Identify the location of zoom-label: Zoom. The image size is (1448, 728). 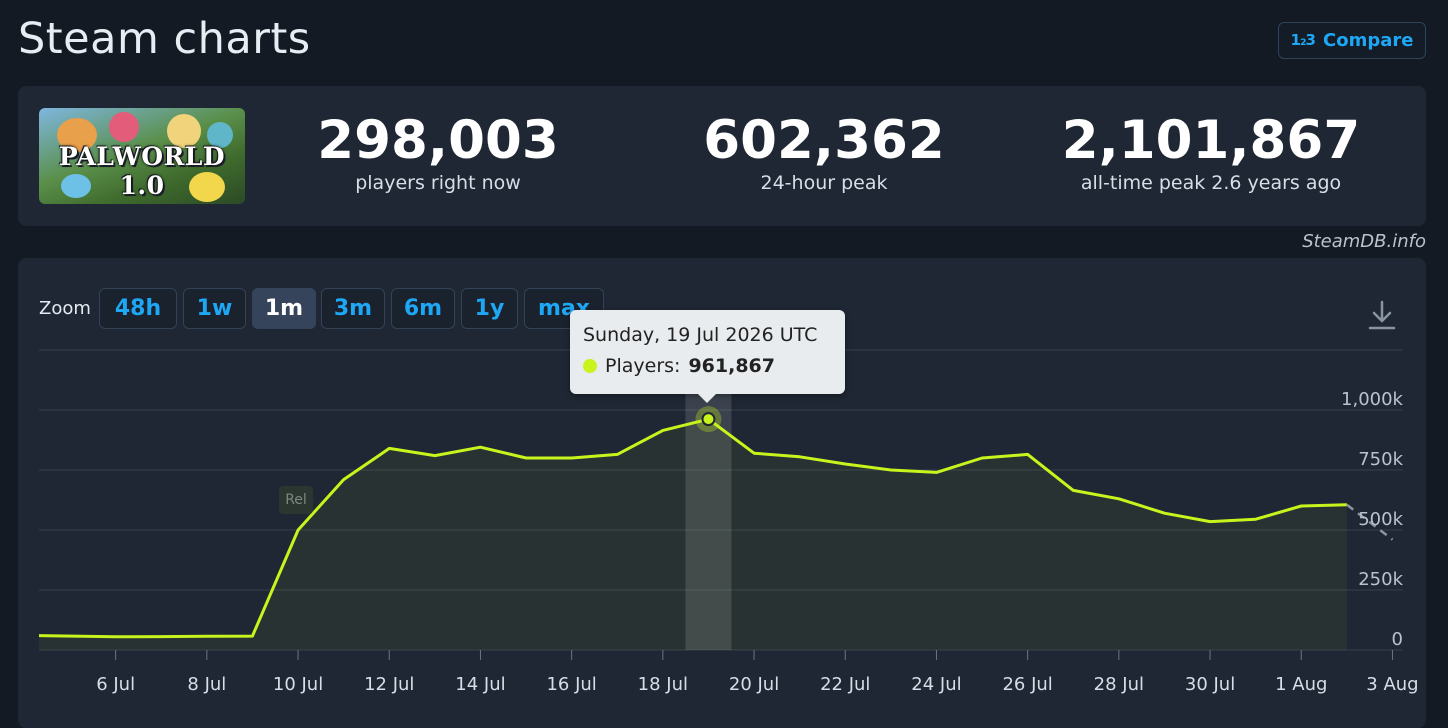
(65, 308).